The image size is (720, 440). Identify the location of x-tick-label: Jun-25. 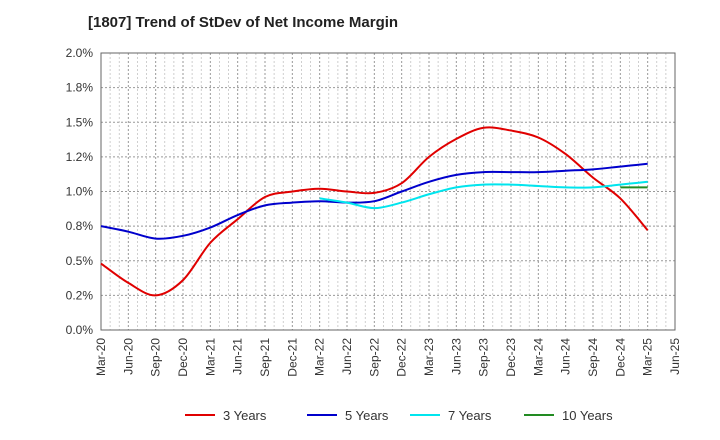
(675, 356).